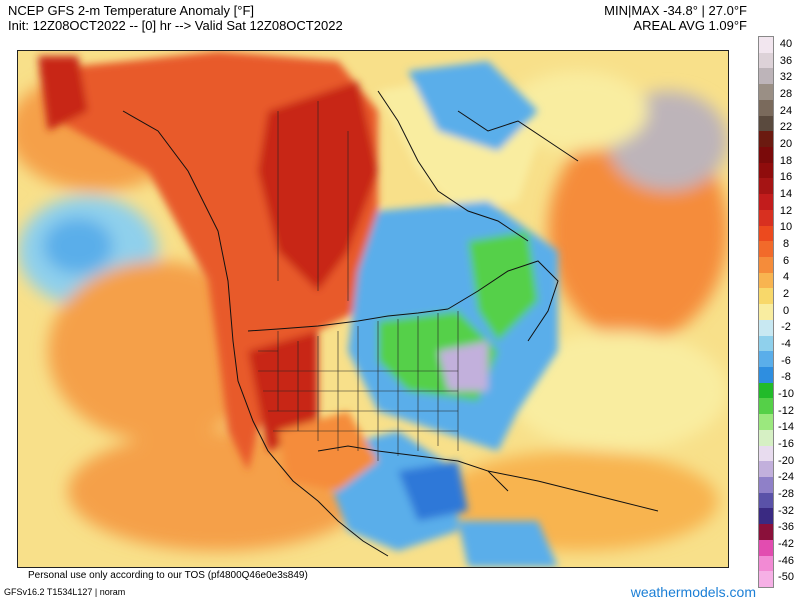  Describe the element at coordinates (786, 144) in the screenshot. I see `colorbar-tick-label: 20` at that location.